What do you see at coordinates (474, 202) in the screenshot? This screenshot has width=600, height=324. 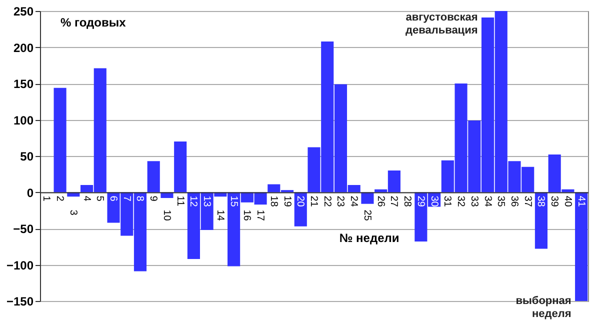 I see `x-tick-label: 33` at bounding box center [474, 202].